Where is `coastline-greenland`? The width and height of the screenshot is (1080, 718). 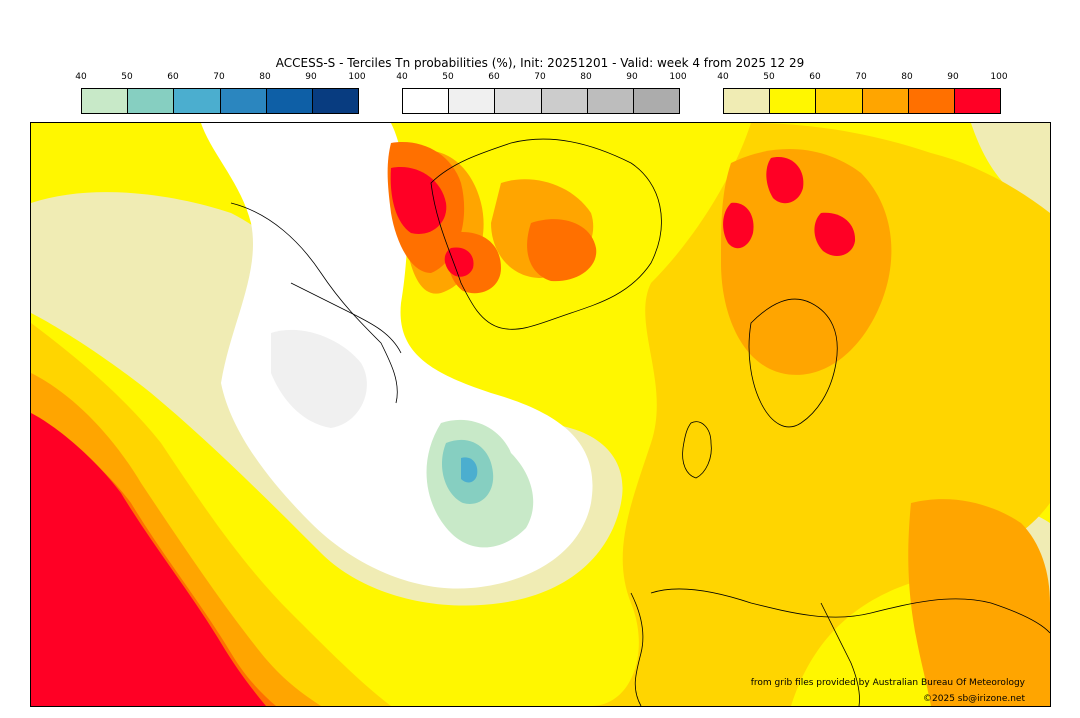 coastline-greenland is located at coordinates (546, 234).